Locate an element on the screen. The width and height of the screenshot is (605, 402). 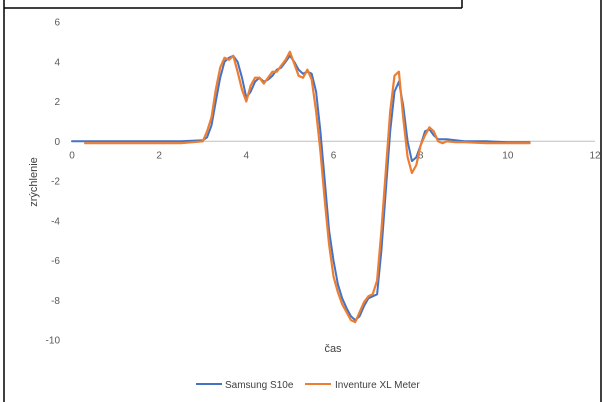
legend-label-inventure: Inventure XL Meter is located at coordinates (377, 385).